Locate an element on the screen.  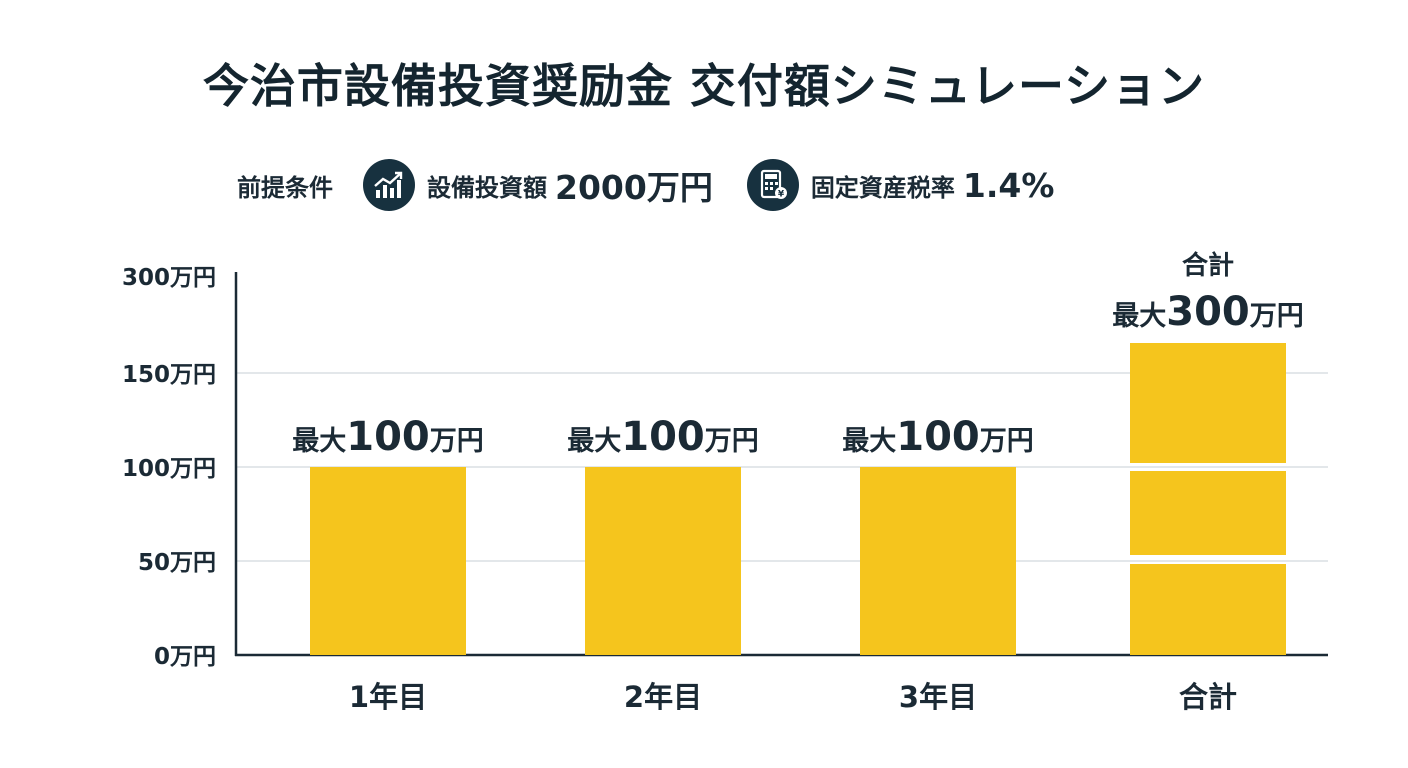
total-caption: 合計 is located at coordinates (1208, 265).